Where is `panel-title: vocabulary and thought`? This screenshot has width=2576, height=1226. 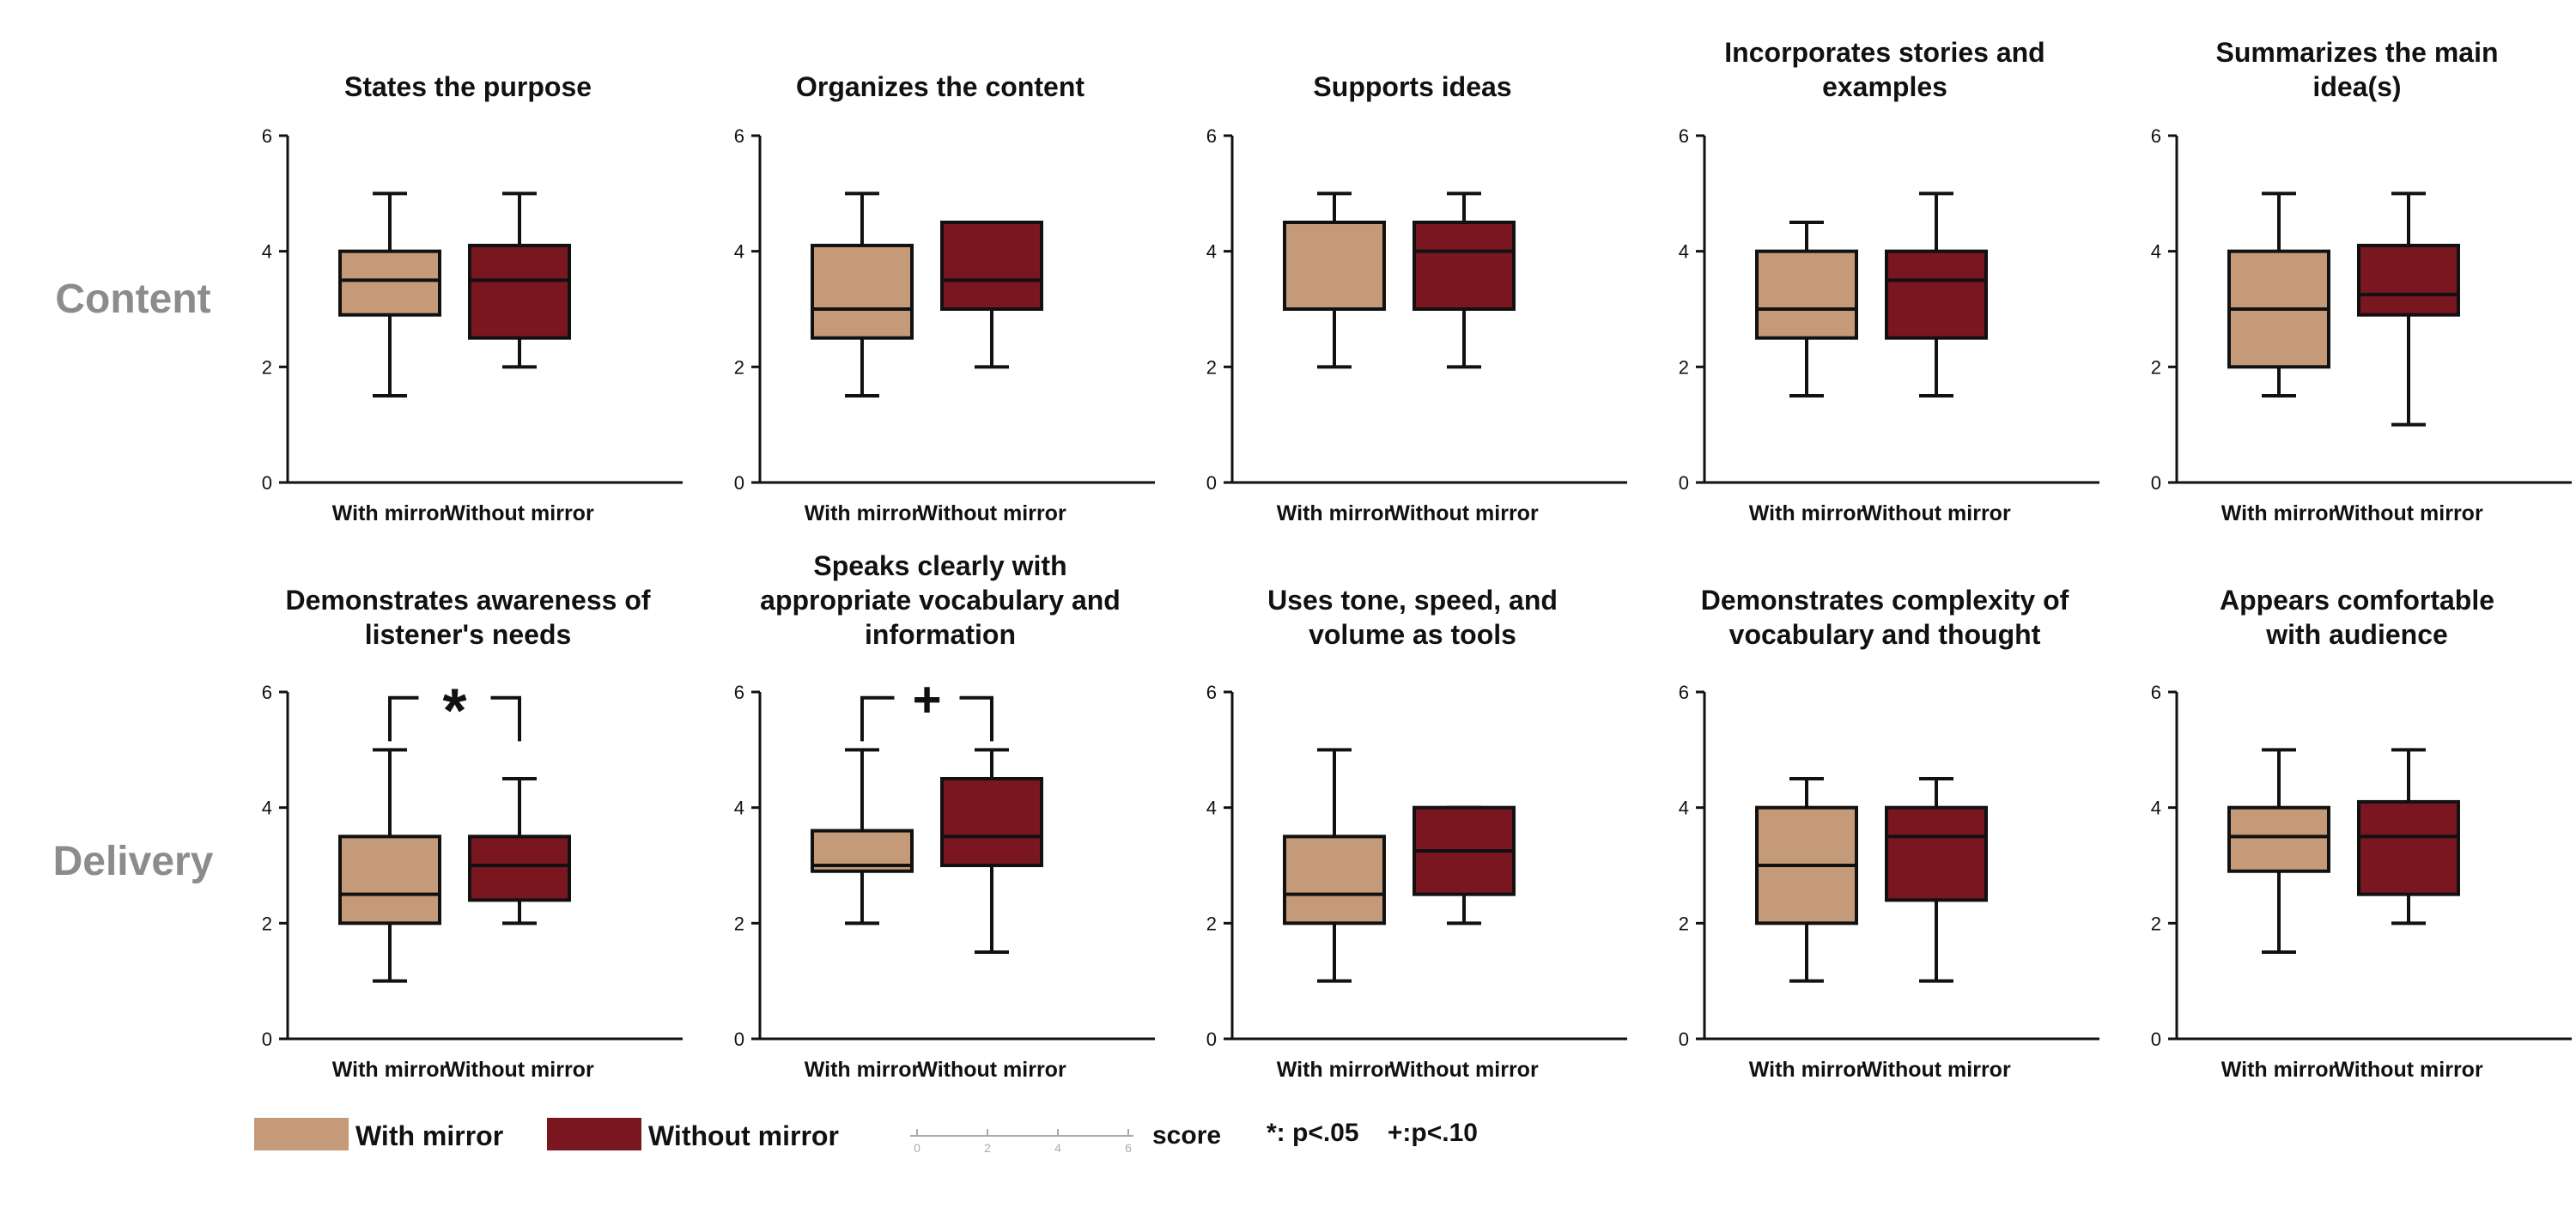 panel-title: vocabulary and thought is located at coordinates (1885, 634).